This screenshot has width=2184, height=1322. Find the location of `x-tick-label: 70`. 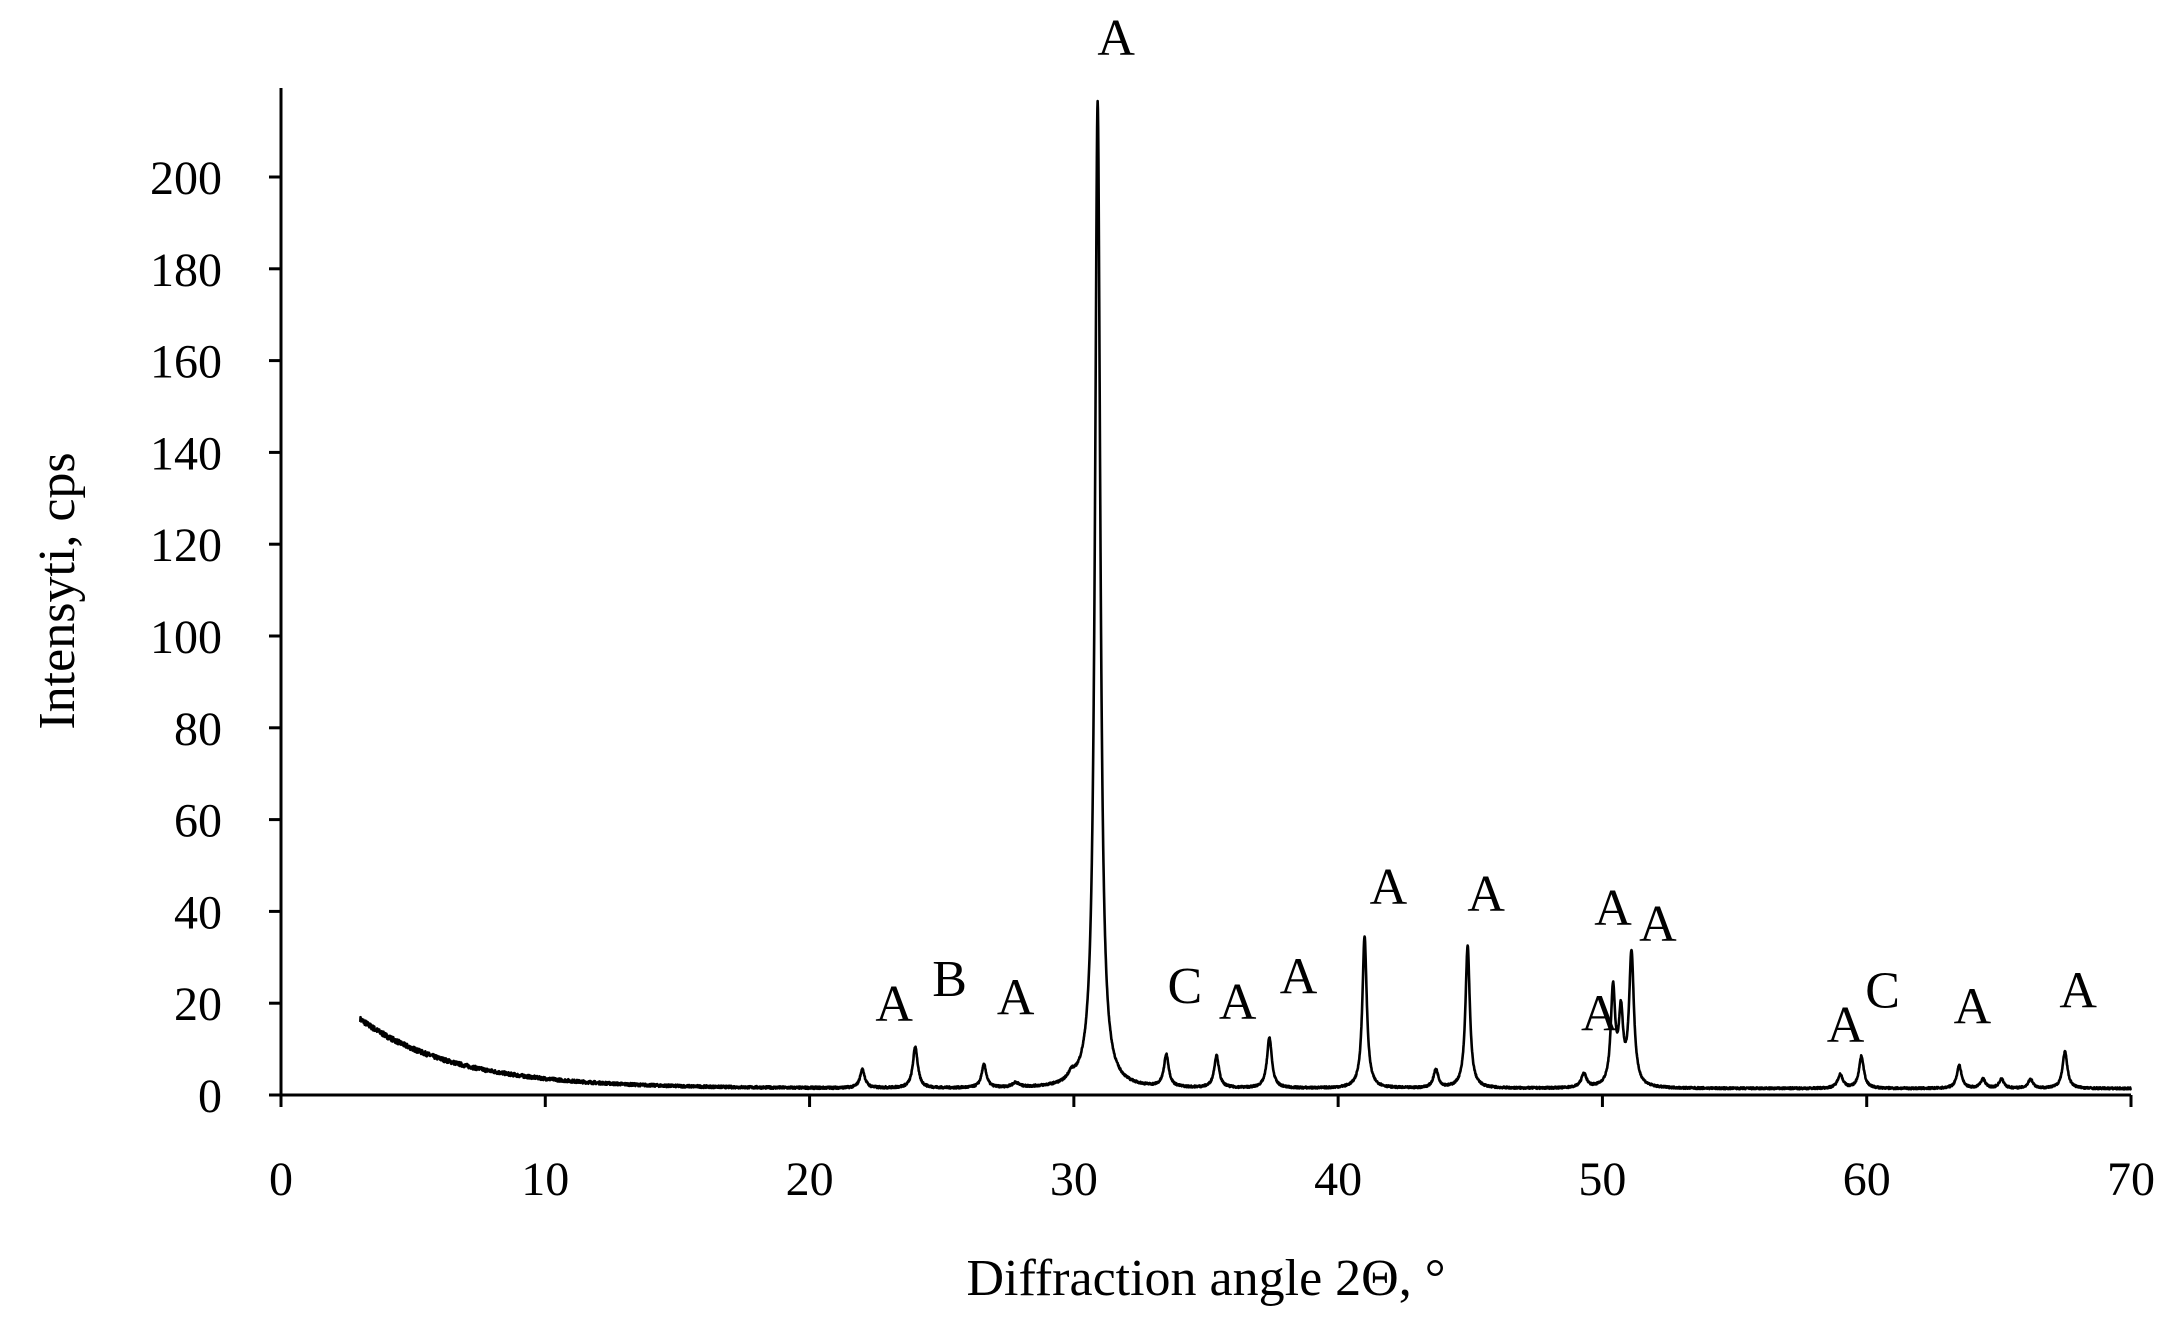

x-tick-label: 70 is located at coordinates (2131, 1179).